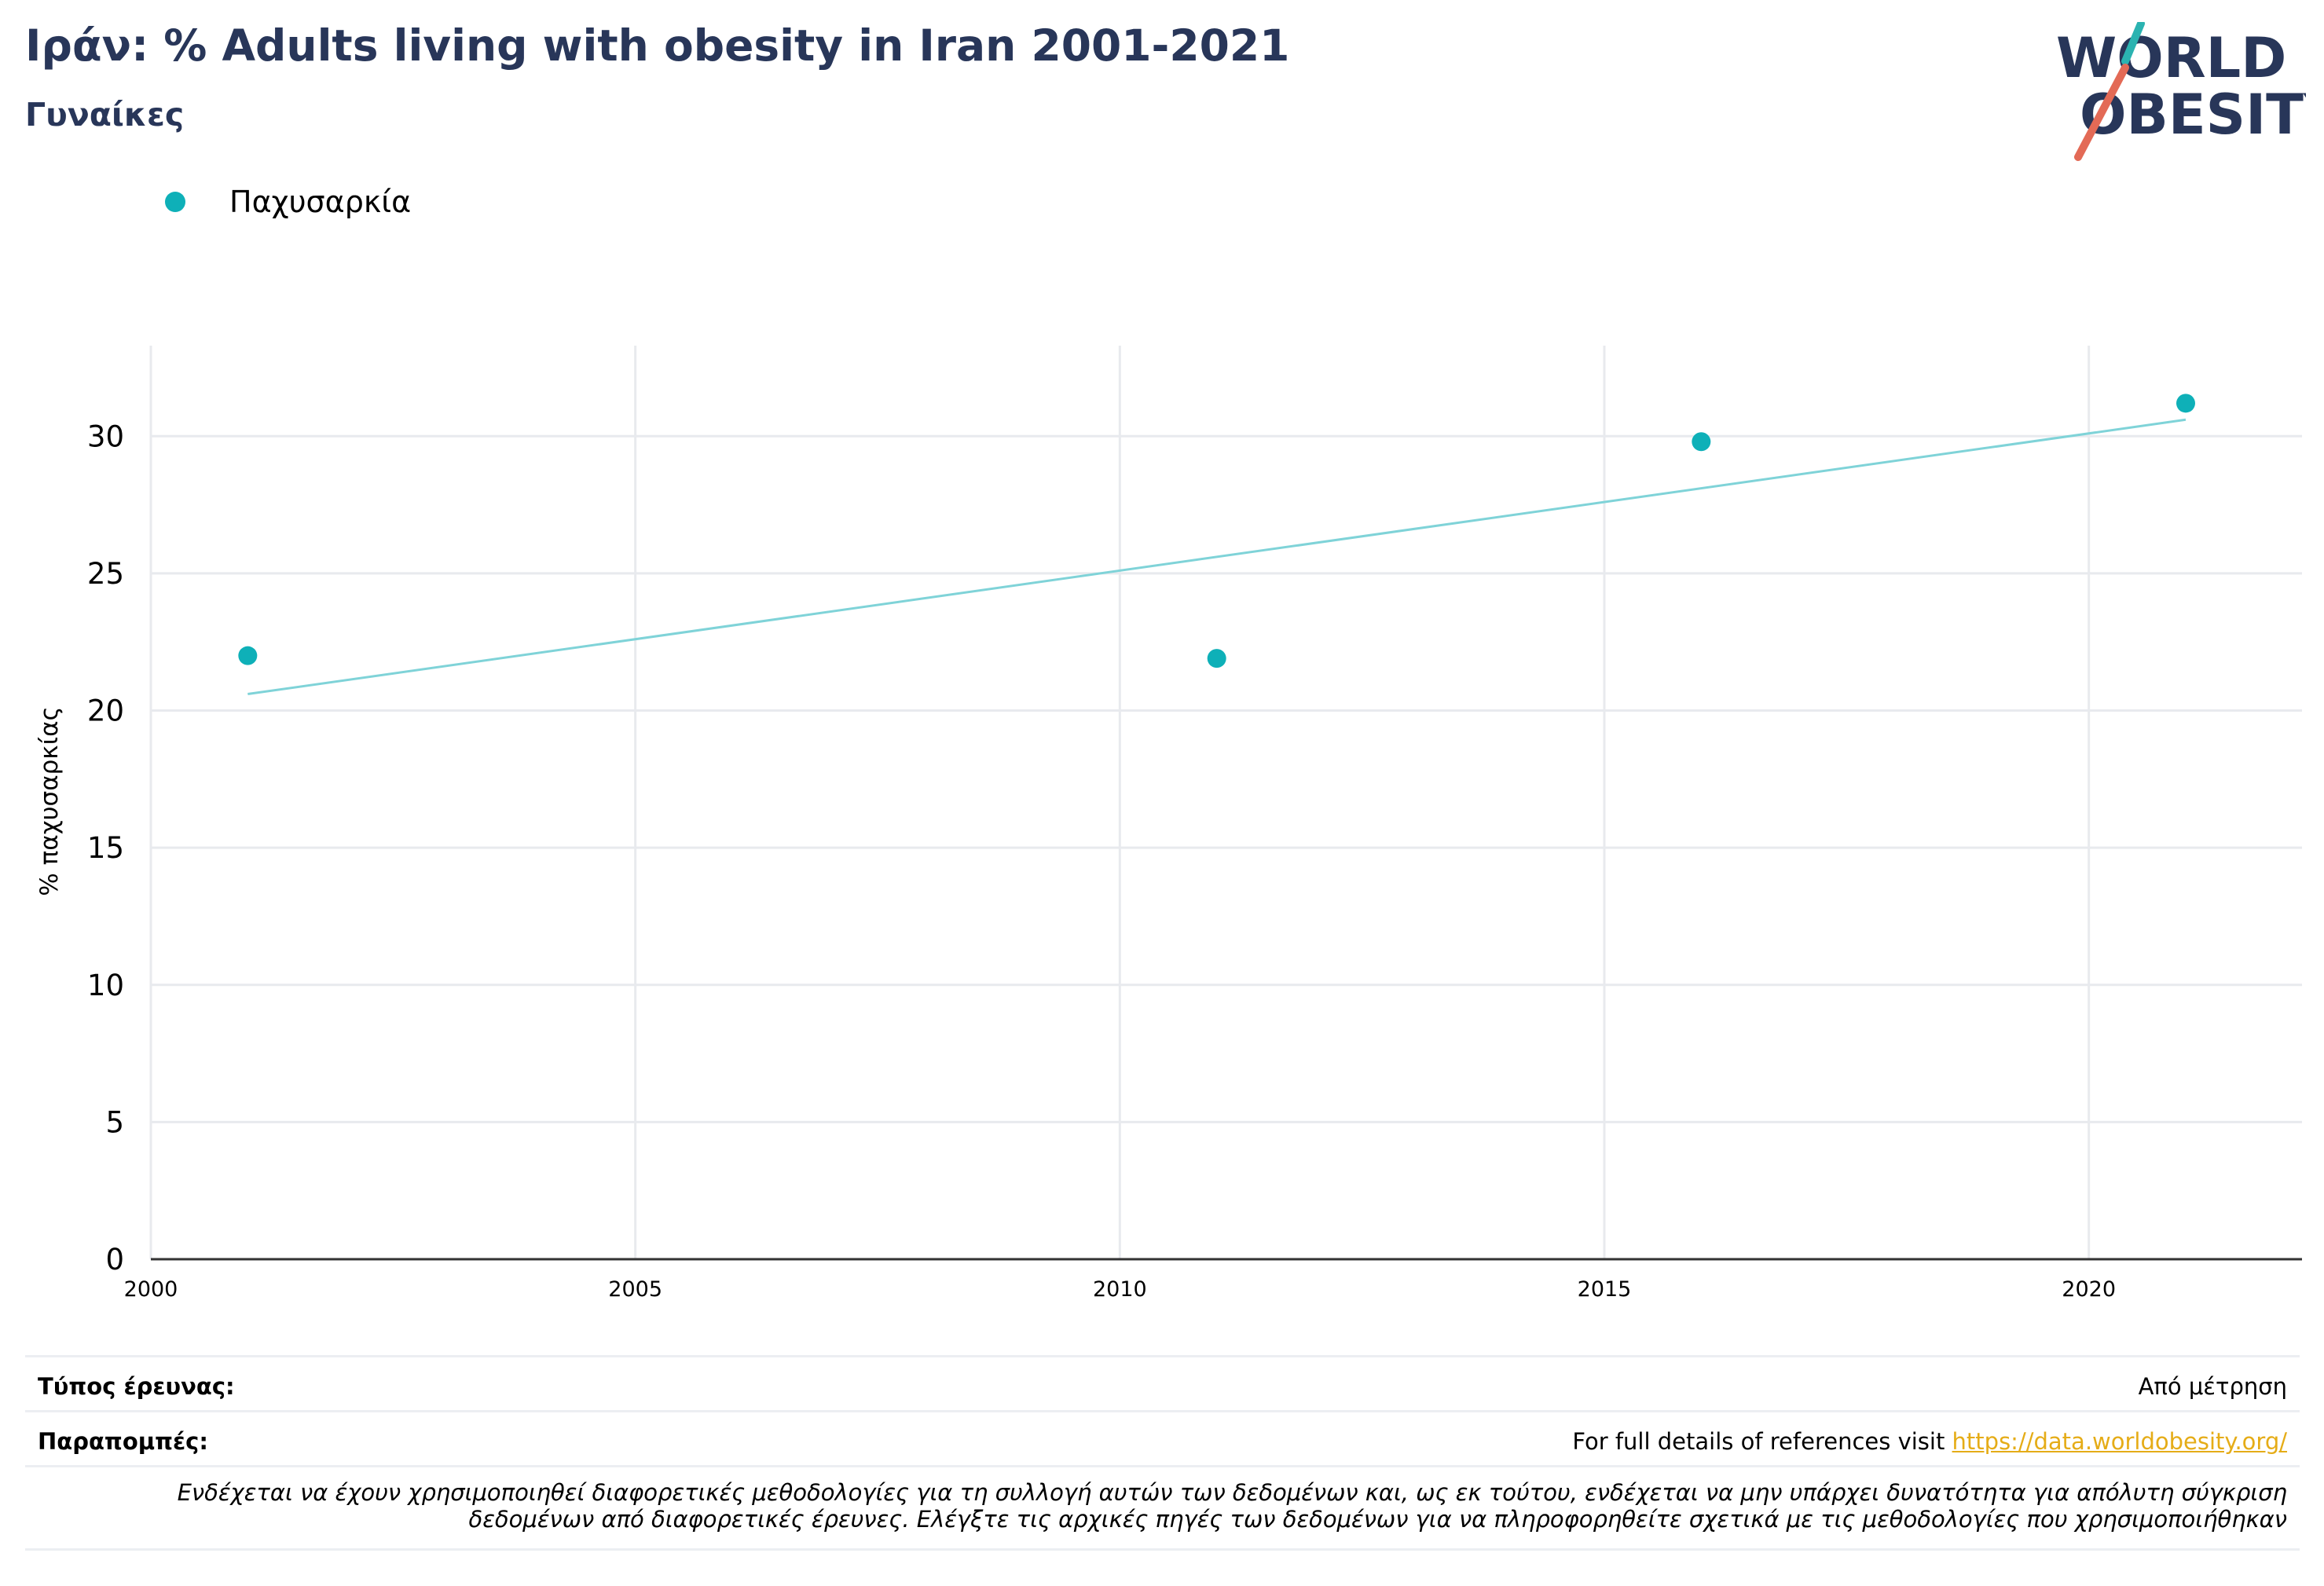  Describe the element at coordinates (136, 1386) in the screenshot. I see `survey-type-label: Τύπος έρευνας:` at that location.